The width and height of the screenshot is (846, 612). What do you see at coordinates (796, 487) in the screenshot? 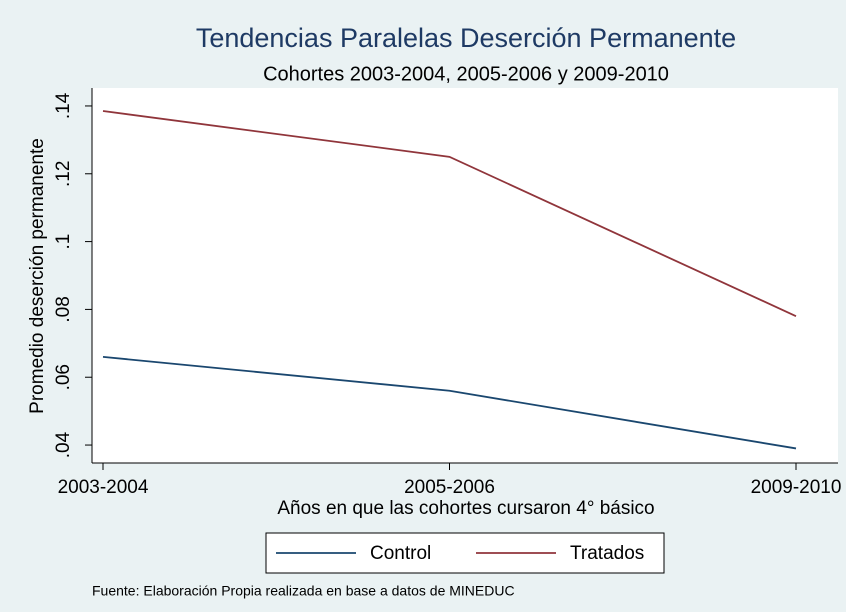
I see `x-tick-label: 2009-2010` at bounding box center [796, 487].